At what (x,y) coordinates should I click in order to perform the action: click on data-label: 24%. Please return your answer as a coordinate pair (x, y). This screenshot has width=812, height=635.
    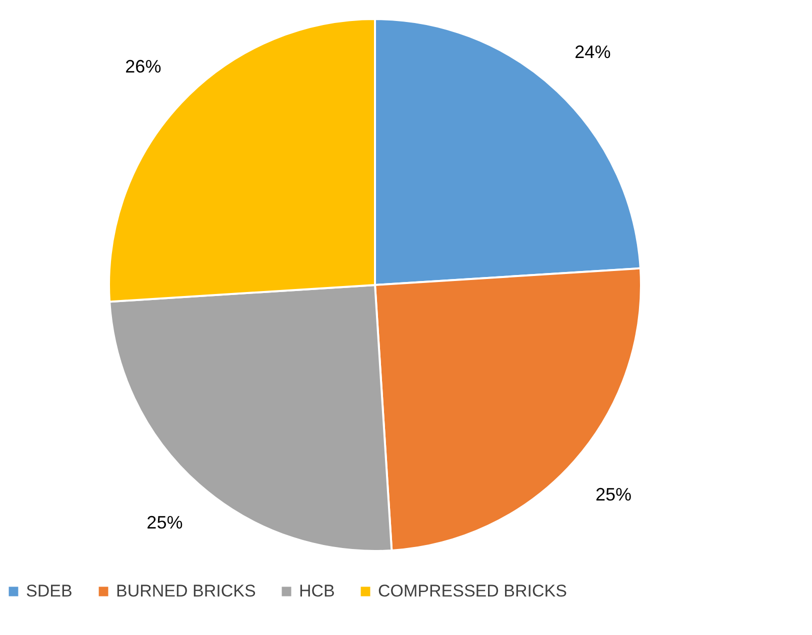
    Looking at the image, I should click on (592, 52).